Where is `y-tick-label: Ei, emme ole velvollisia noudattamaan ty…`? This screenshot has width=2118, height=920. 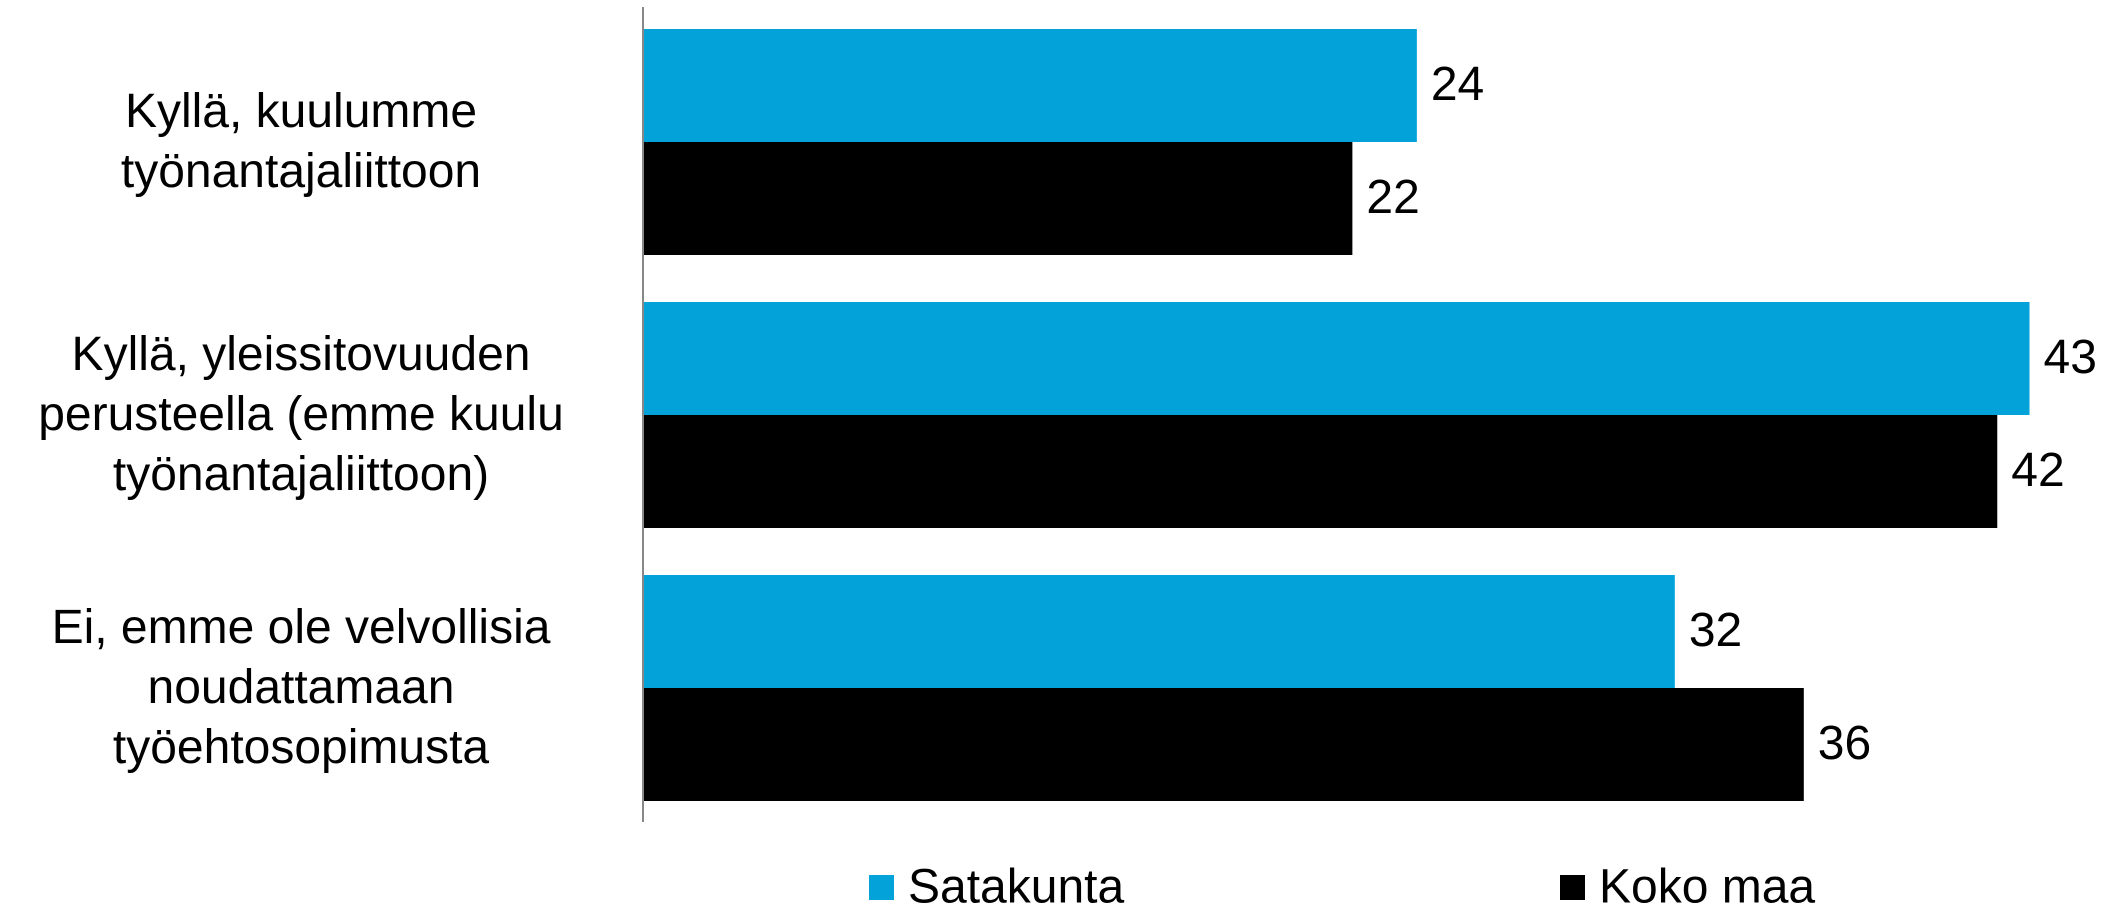 y-tick-label: Ei, emme ole velvollisia noudattamaan ty… is located at coordinates (301, 687).